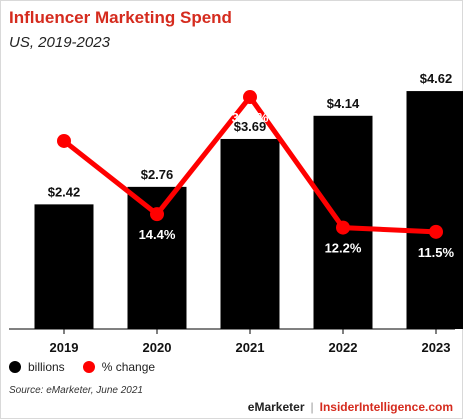  Describe the element at coordinates (250, 97) in the screenshot. I see `change-point-2021` at that location.